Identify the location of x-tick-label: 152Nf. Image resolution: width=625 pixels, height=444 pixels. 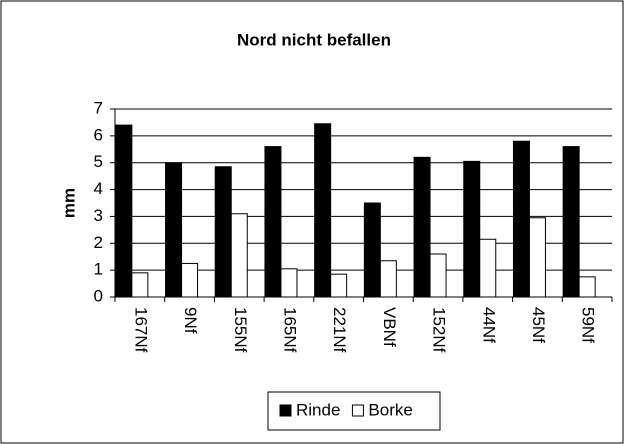
(439, 330).